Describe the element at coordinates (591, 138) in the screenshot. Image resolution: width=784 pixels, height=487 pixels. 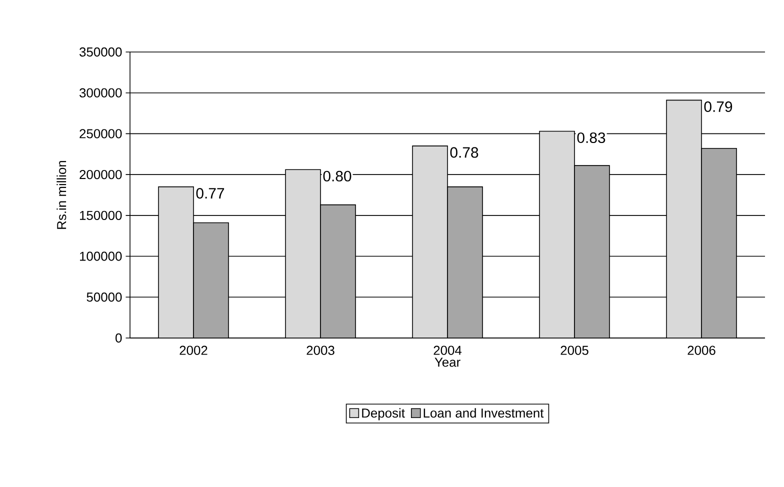
I see `annotation: 0.83` at that location.